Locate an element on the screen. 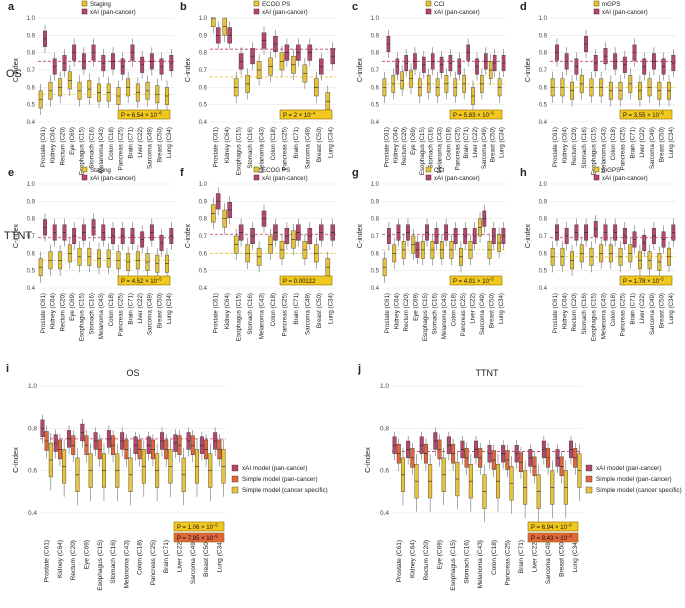 The image size is (685, 608). x-tick-label-b: Pancreas (C25) is located at coordinates (284, 148).